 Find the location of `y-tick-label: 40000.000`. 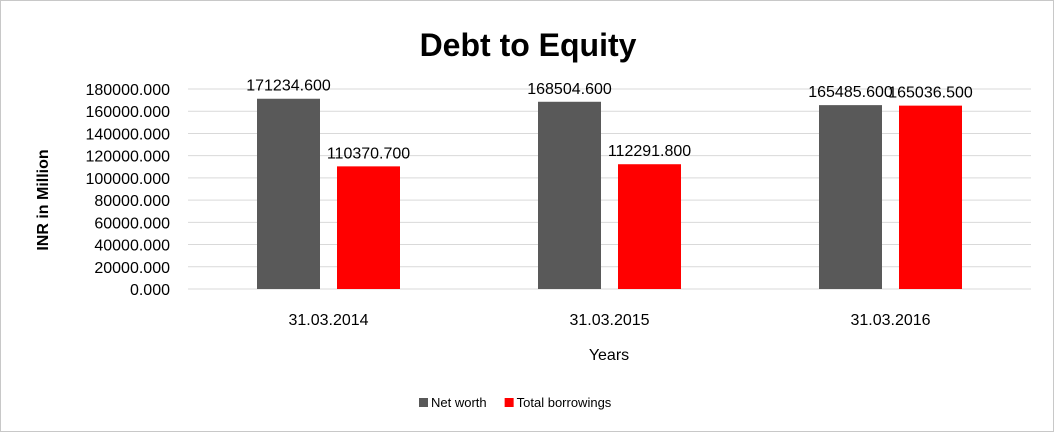

y-tick-label: 40000.000 is located at coordinates (132, 246).